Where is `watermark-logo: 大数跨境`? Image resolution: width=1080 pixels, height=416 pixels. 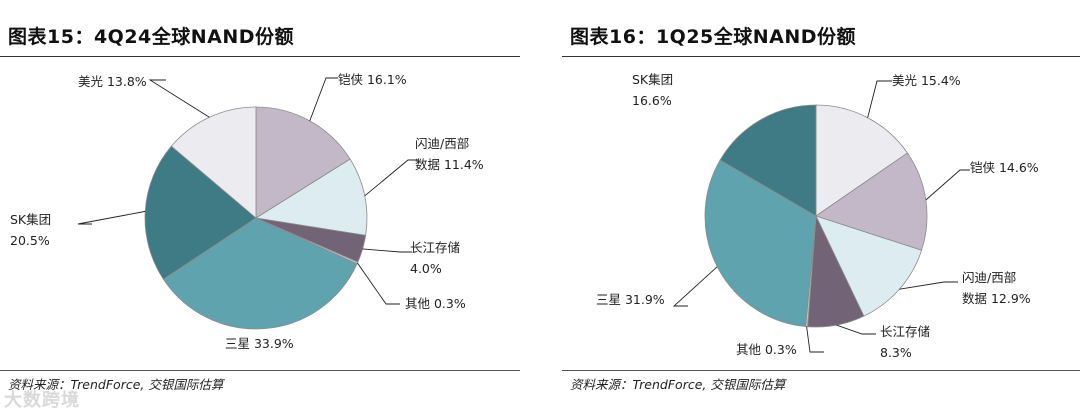 watermark-logo: 大数跨境 is located at coordinates (42, 400).